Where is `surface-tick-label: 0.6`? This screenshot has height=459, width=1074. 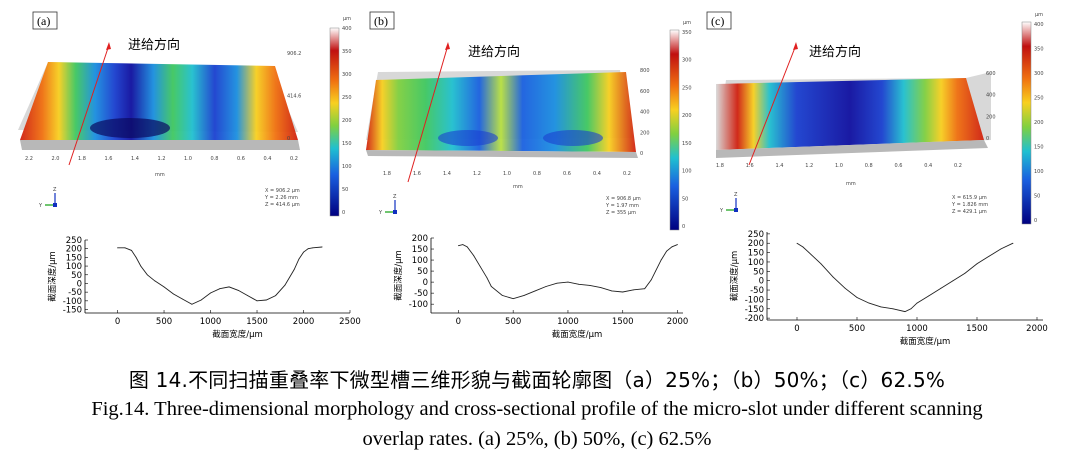 surface-tick-label: 0.6 is located at coordinates (241, 159).